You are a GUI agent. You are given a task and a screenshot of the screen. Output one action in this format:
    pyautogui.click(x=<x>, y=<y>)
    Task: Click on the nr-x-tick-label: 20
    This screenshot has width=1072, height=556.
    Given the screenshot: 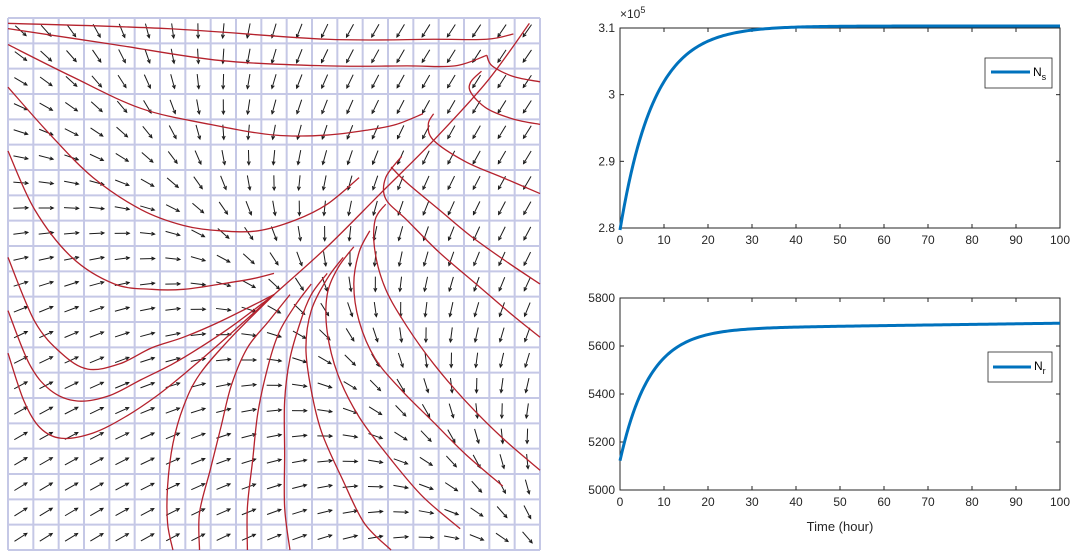 What is the action you would take?
    pyautogui.click(x=708, y=502)
    